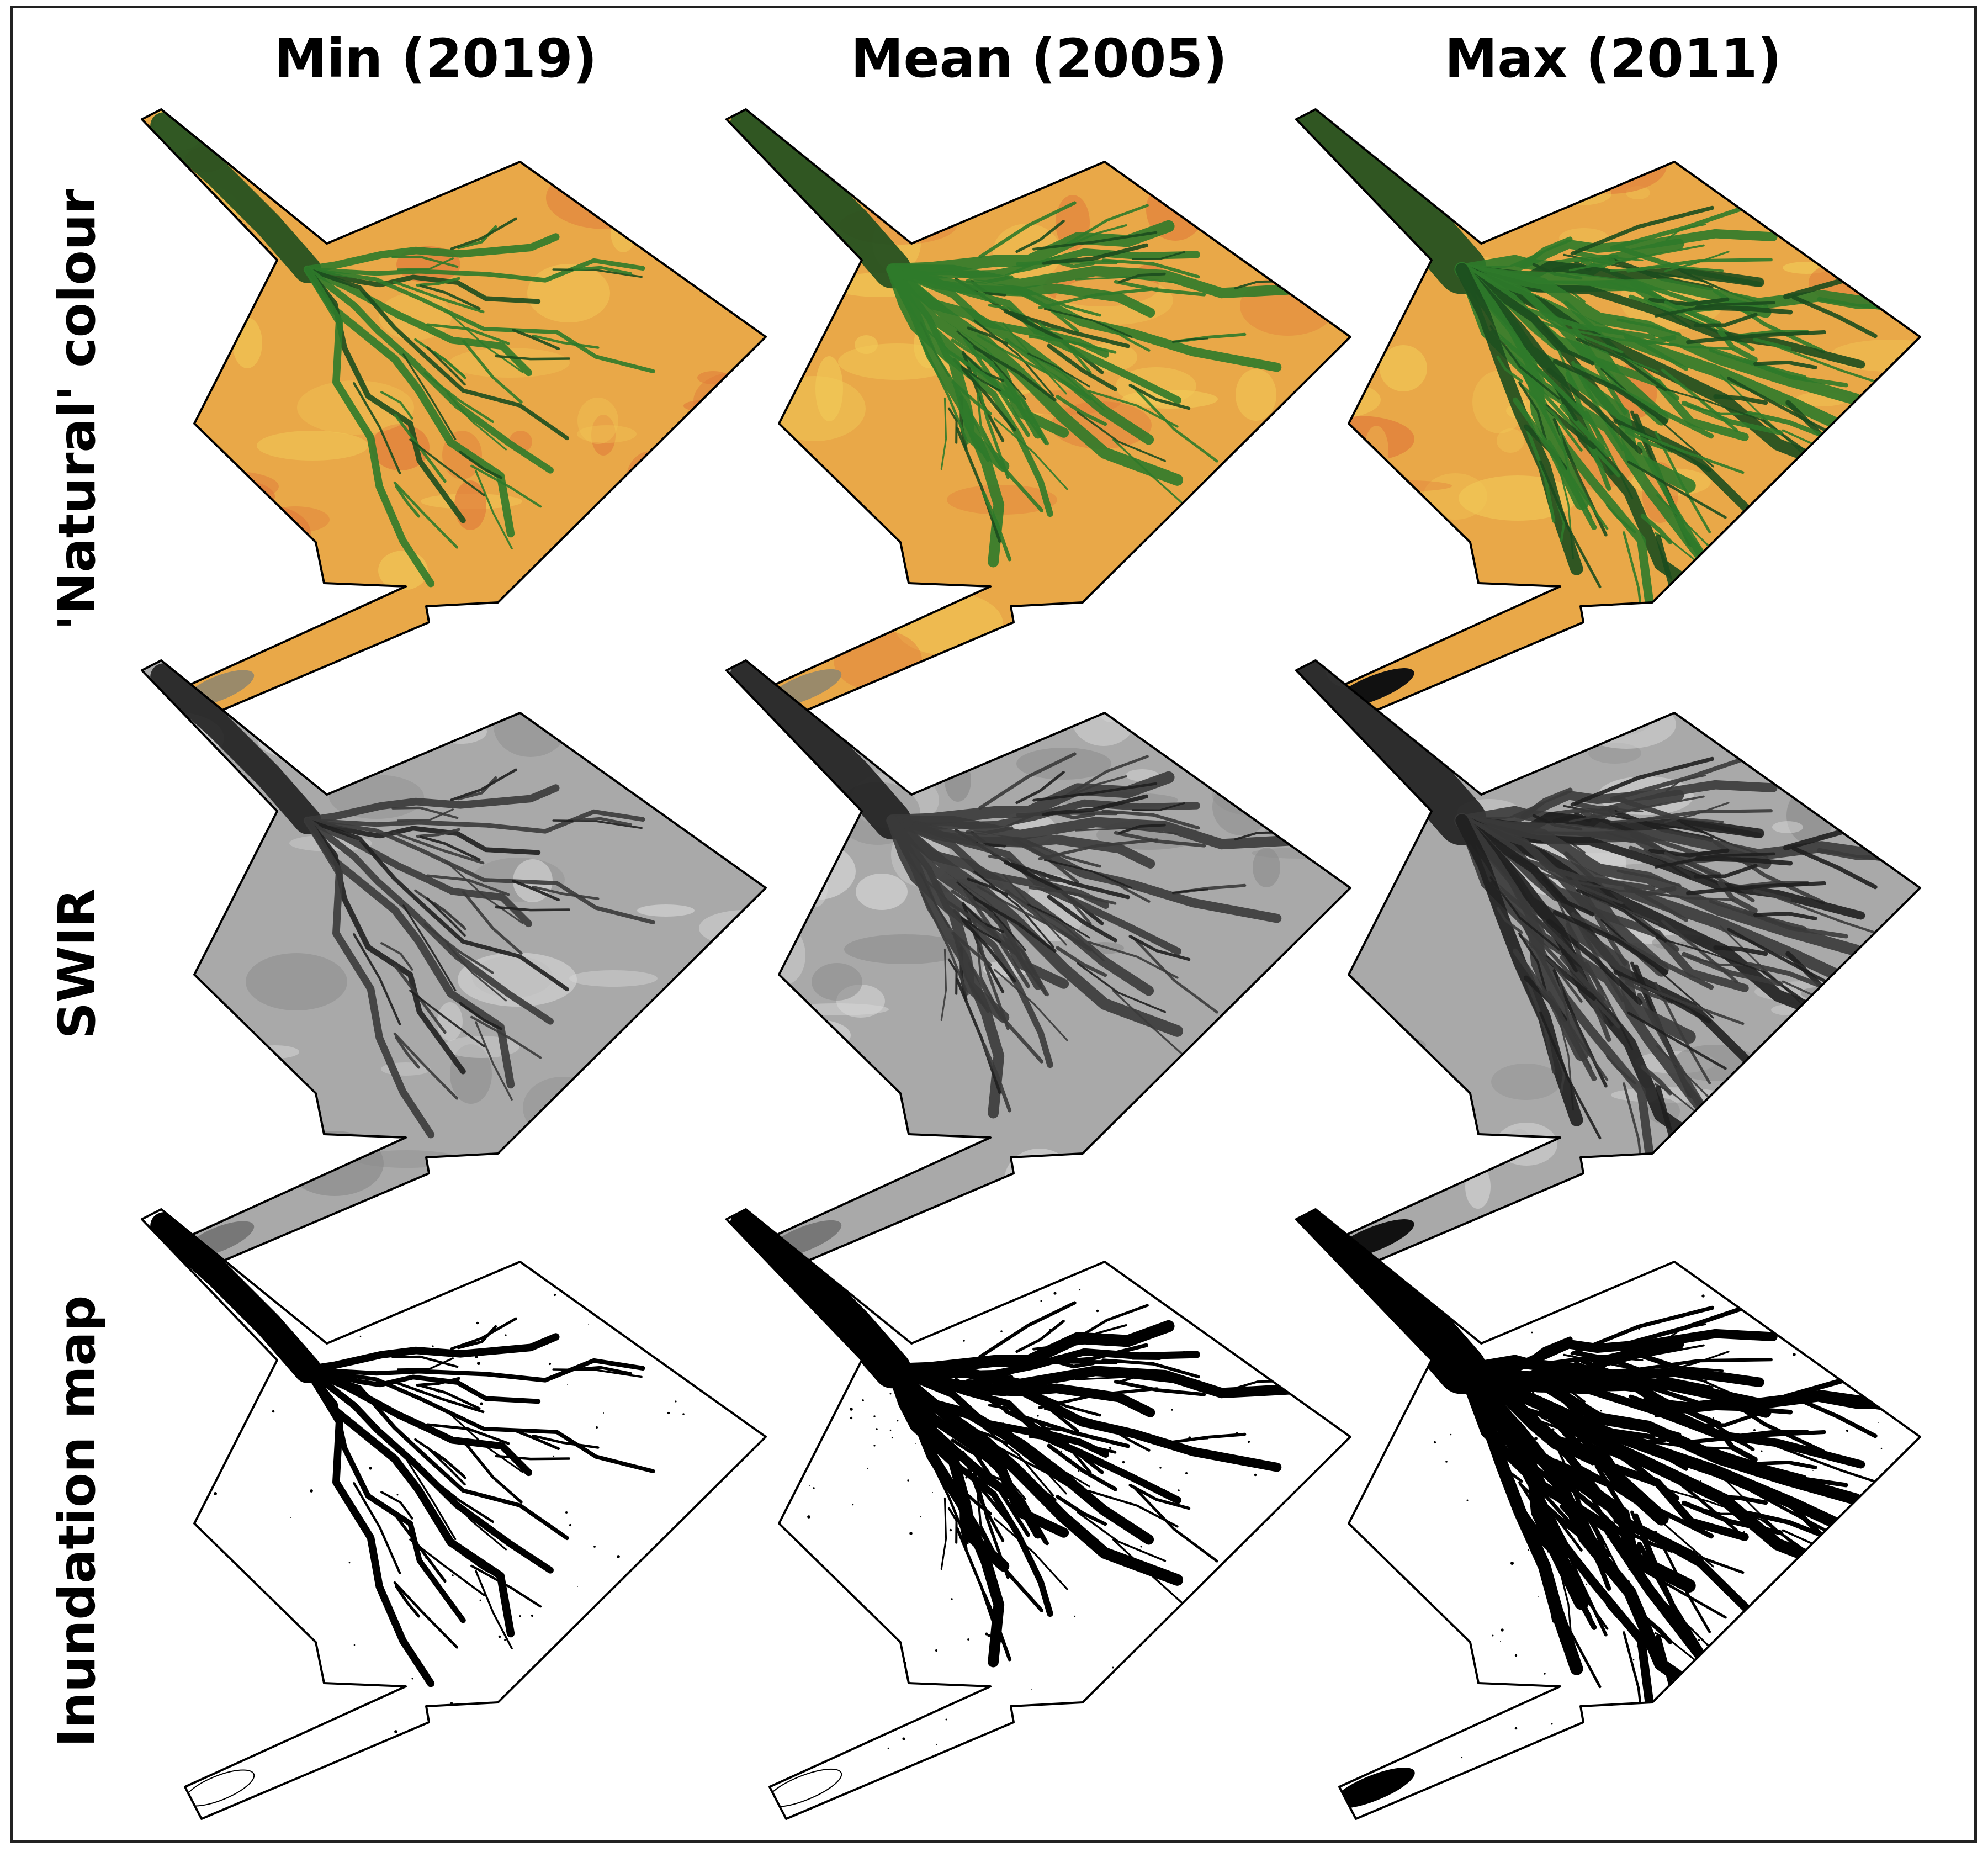 The height and width of the screenshot is (1857, 1988). Describe the element at coordinates (1039, 58) in the screenshot. I see `column-title-mean: Mean (2005)` at that location.